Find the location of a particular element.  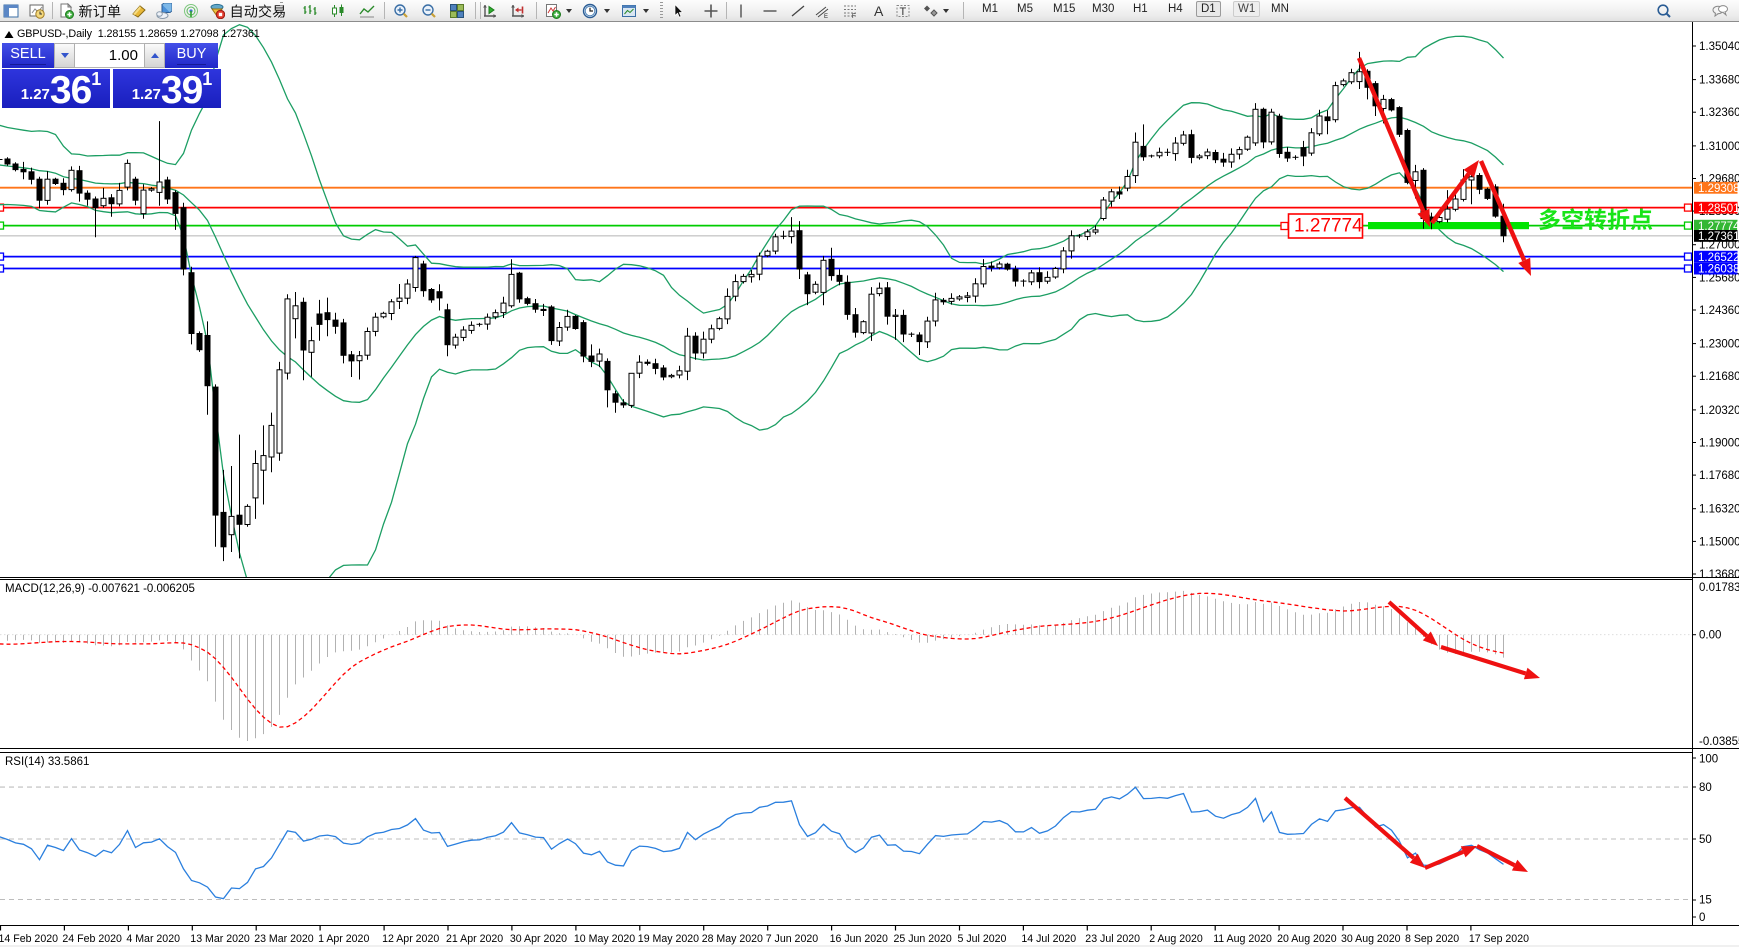

svg-text: 17 Sep 2020 is located at coordinates (1499, 939).